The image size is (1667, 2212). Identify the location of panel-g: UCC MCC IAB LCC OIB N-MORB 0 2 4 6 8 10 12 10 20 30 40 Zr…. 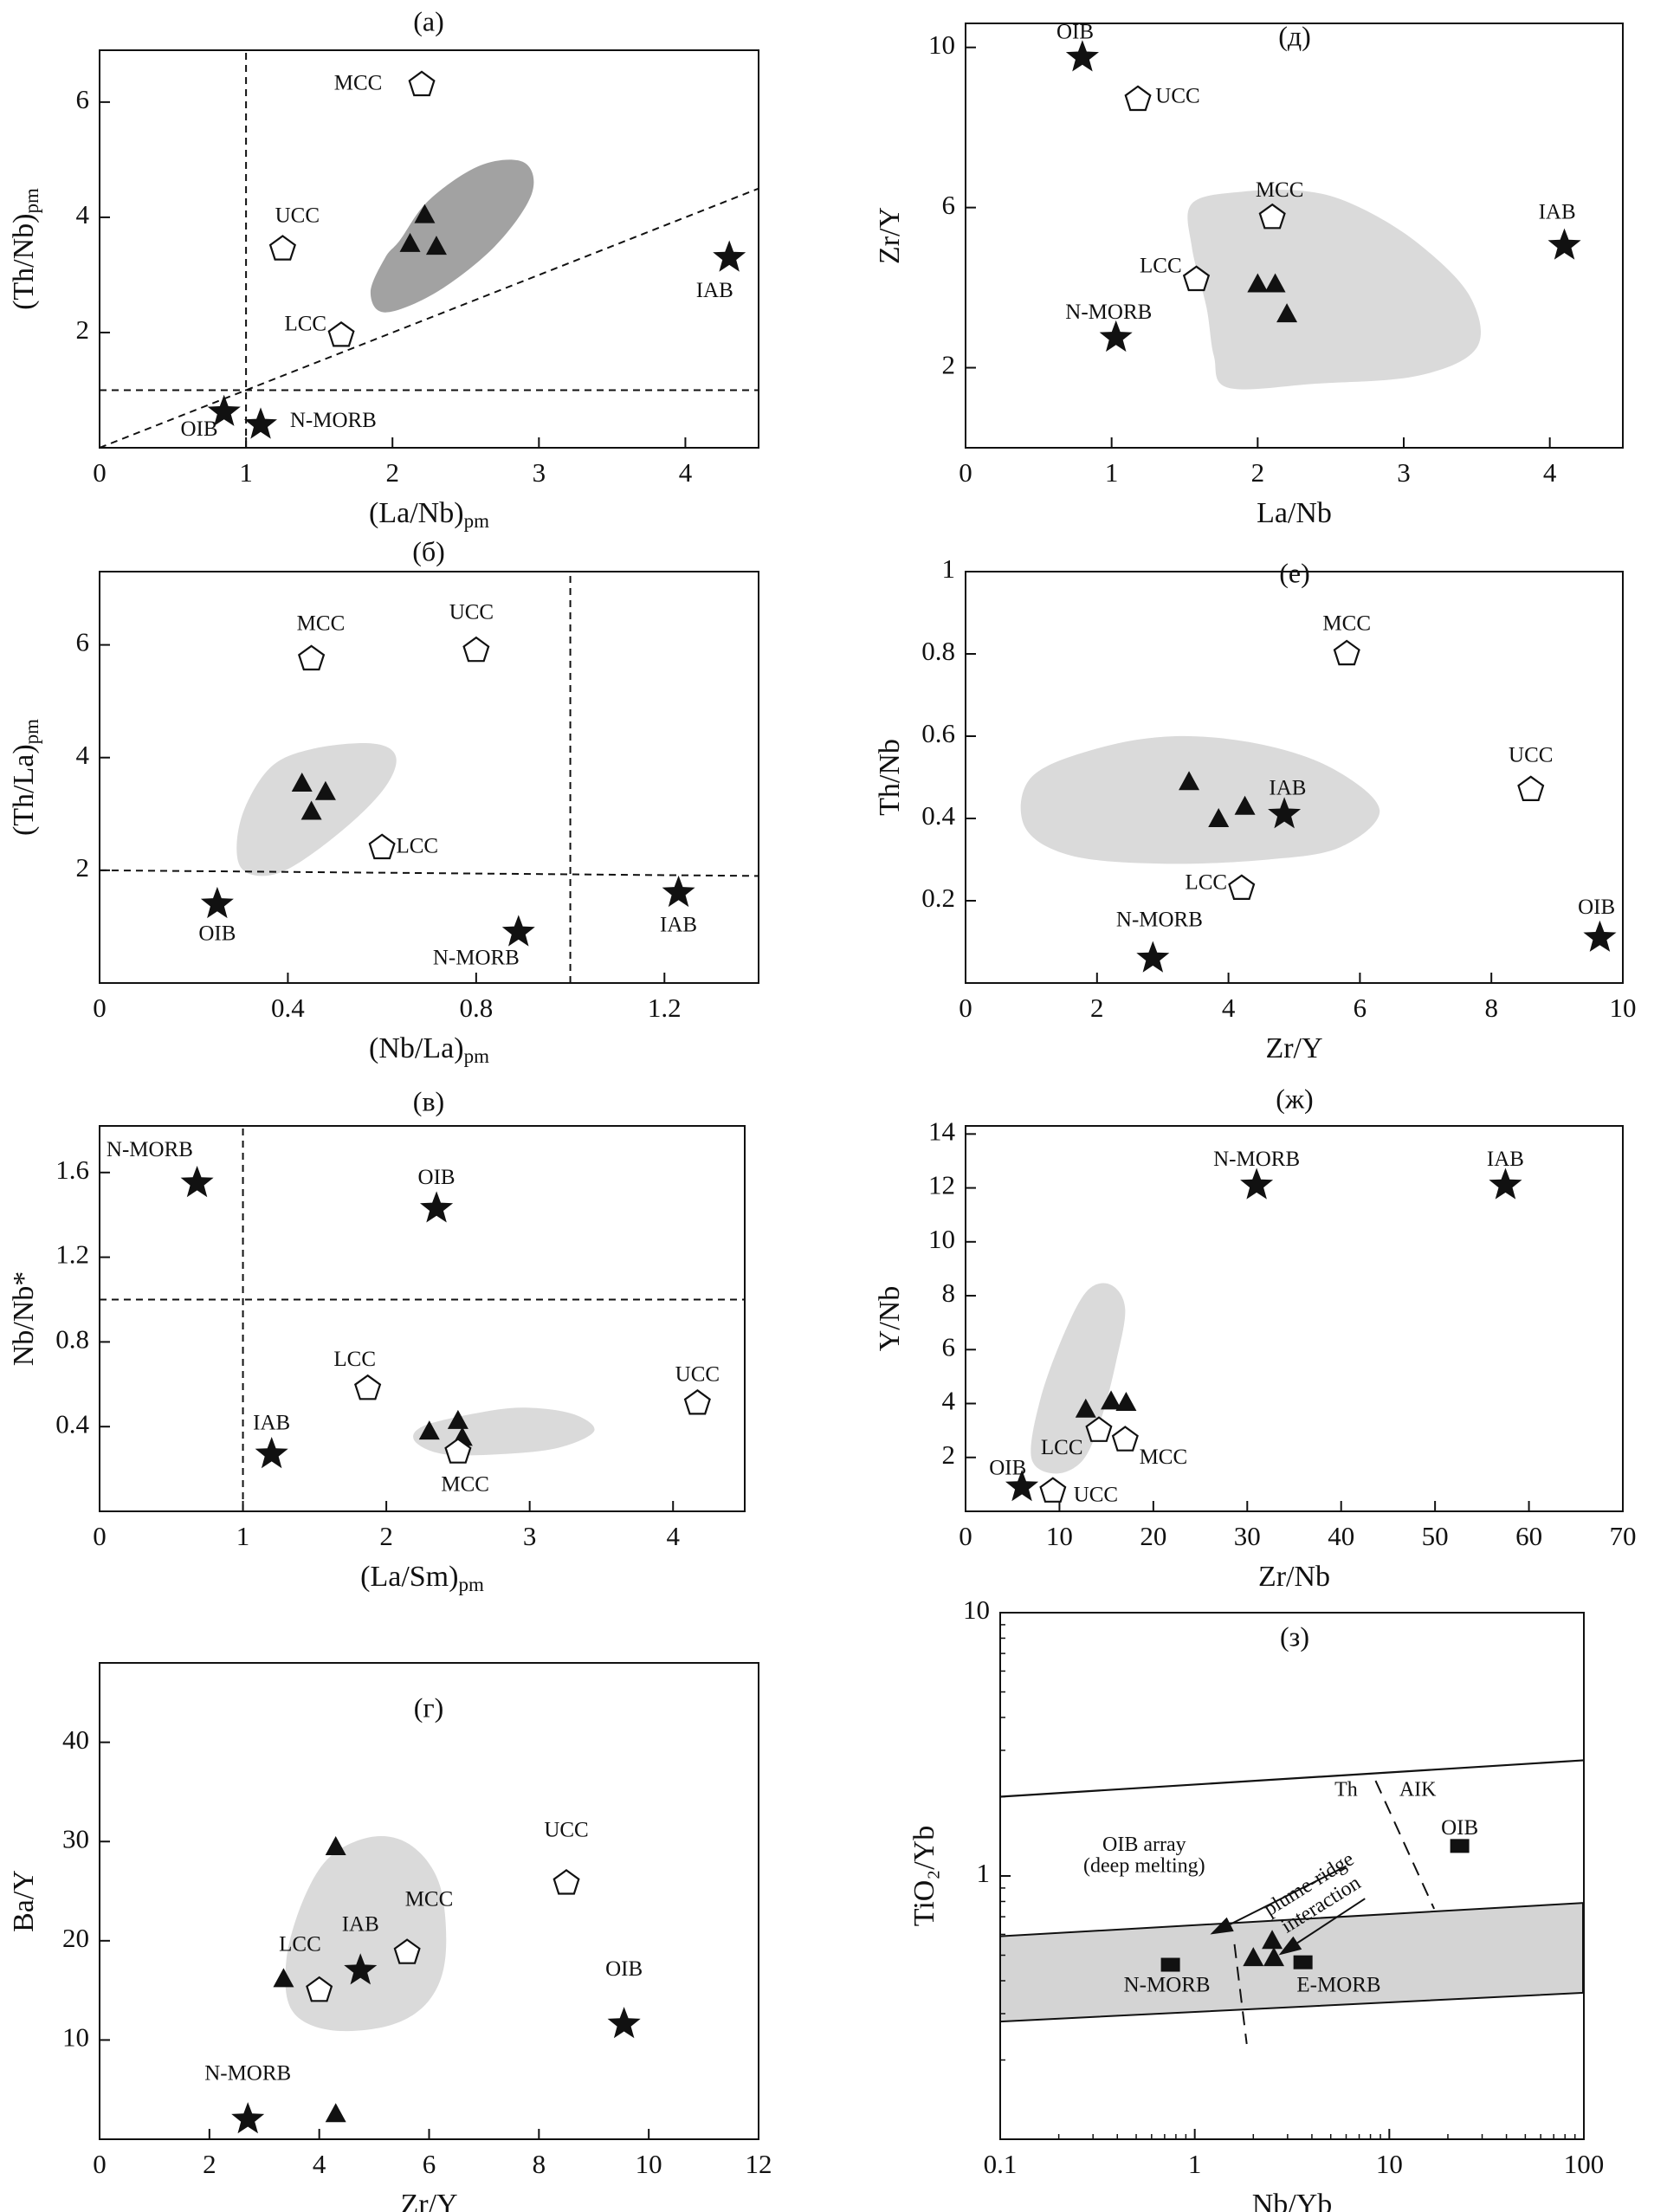
(390, 1937).